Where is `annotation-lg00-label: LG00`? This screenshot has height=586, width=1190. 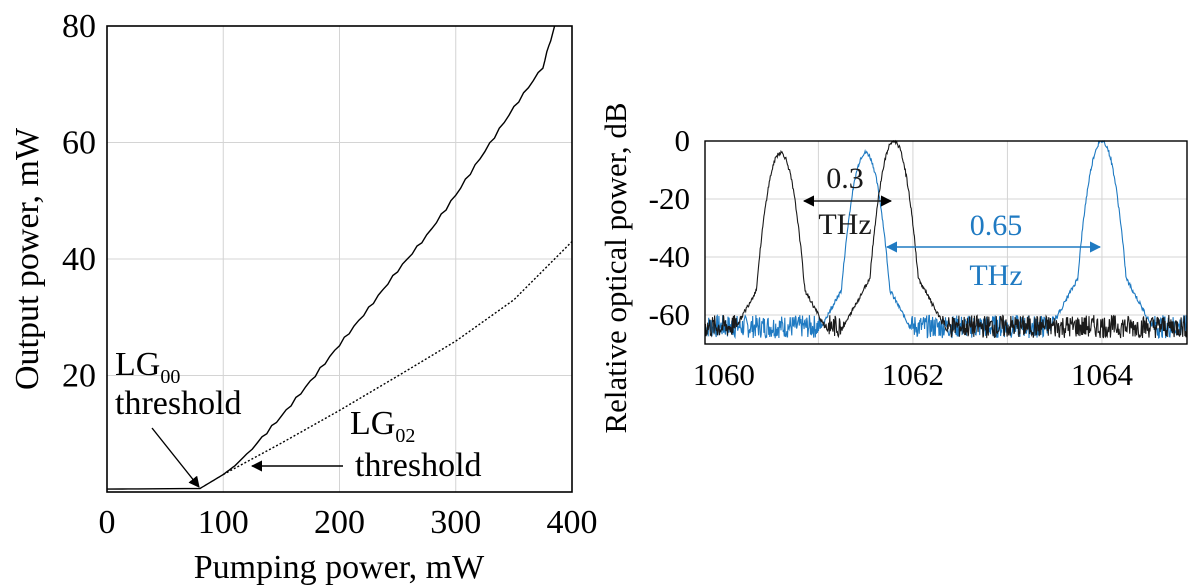 annotation-lg00-label: LG00 is located at coordinates (147, 367).